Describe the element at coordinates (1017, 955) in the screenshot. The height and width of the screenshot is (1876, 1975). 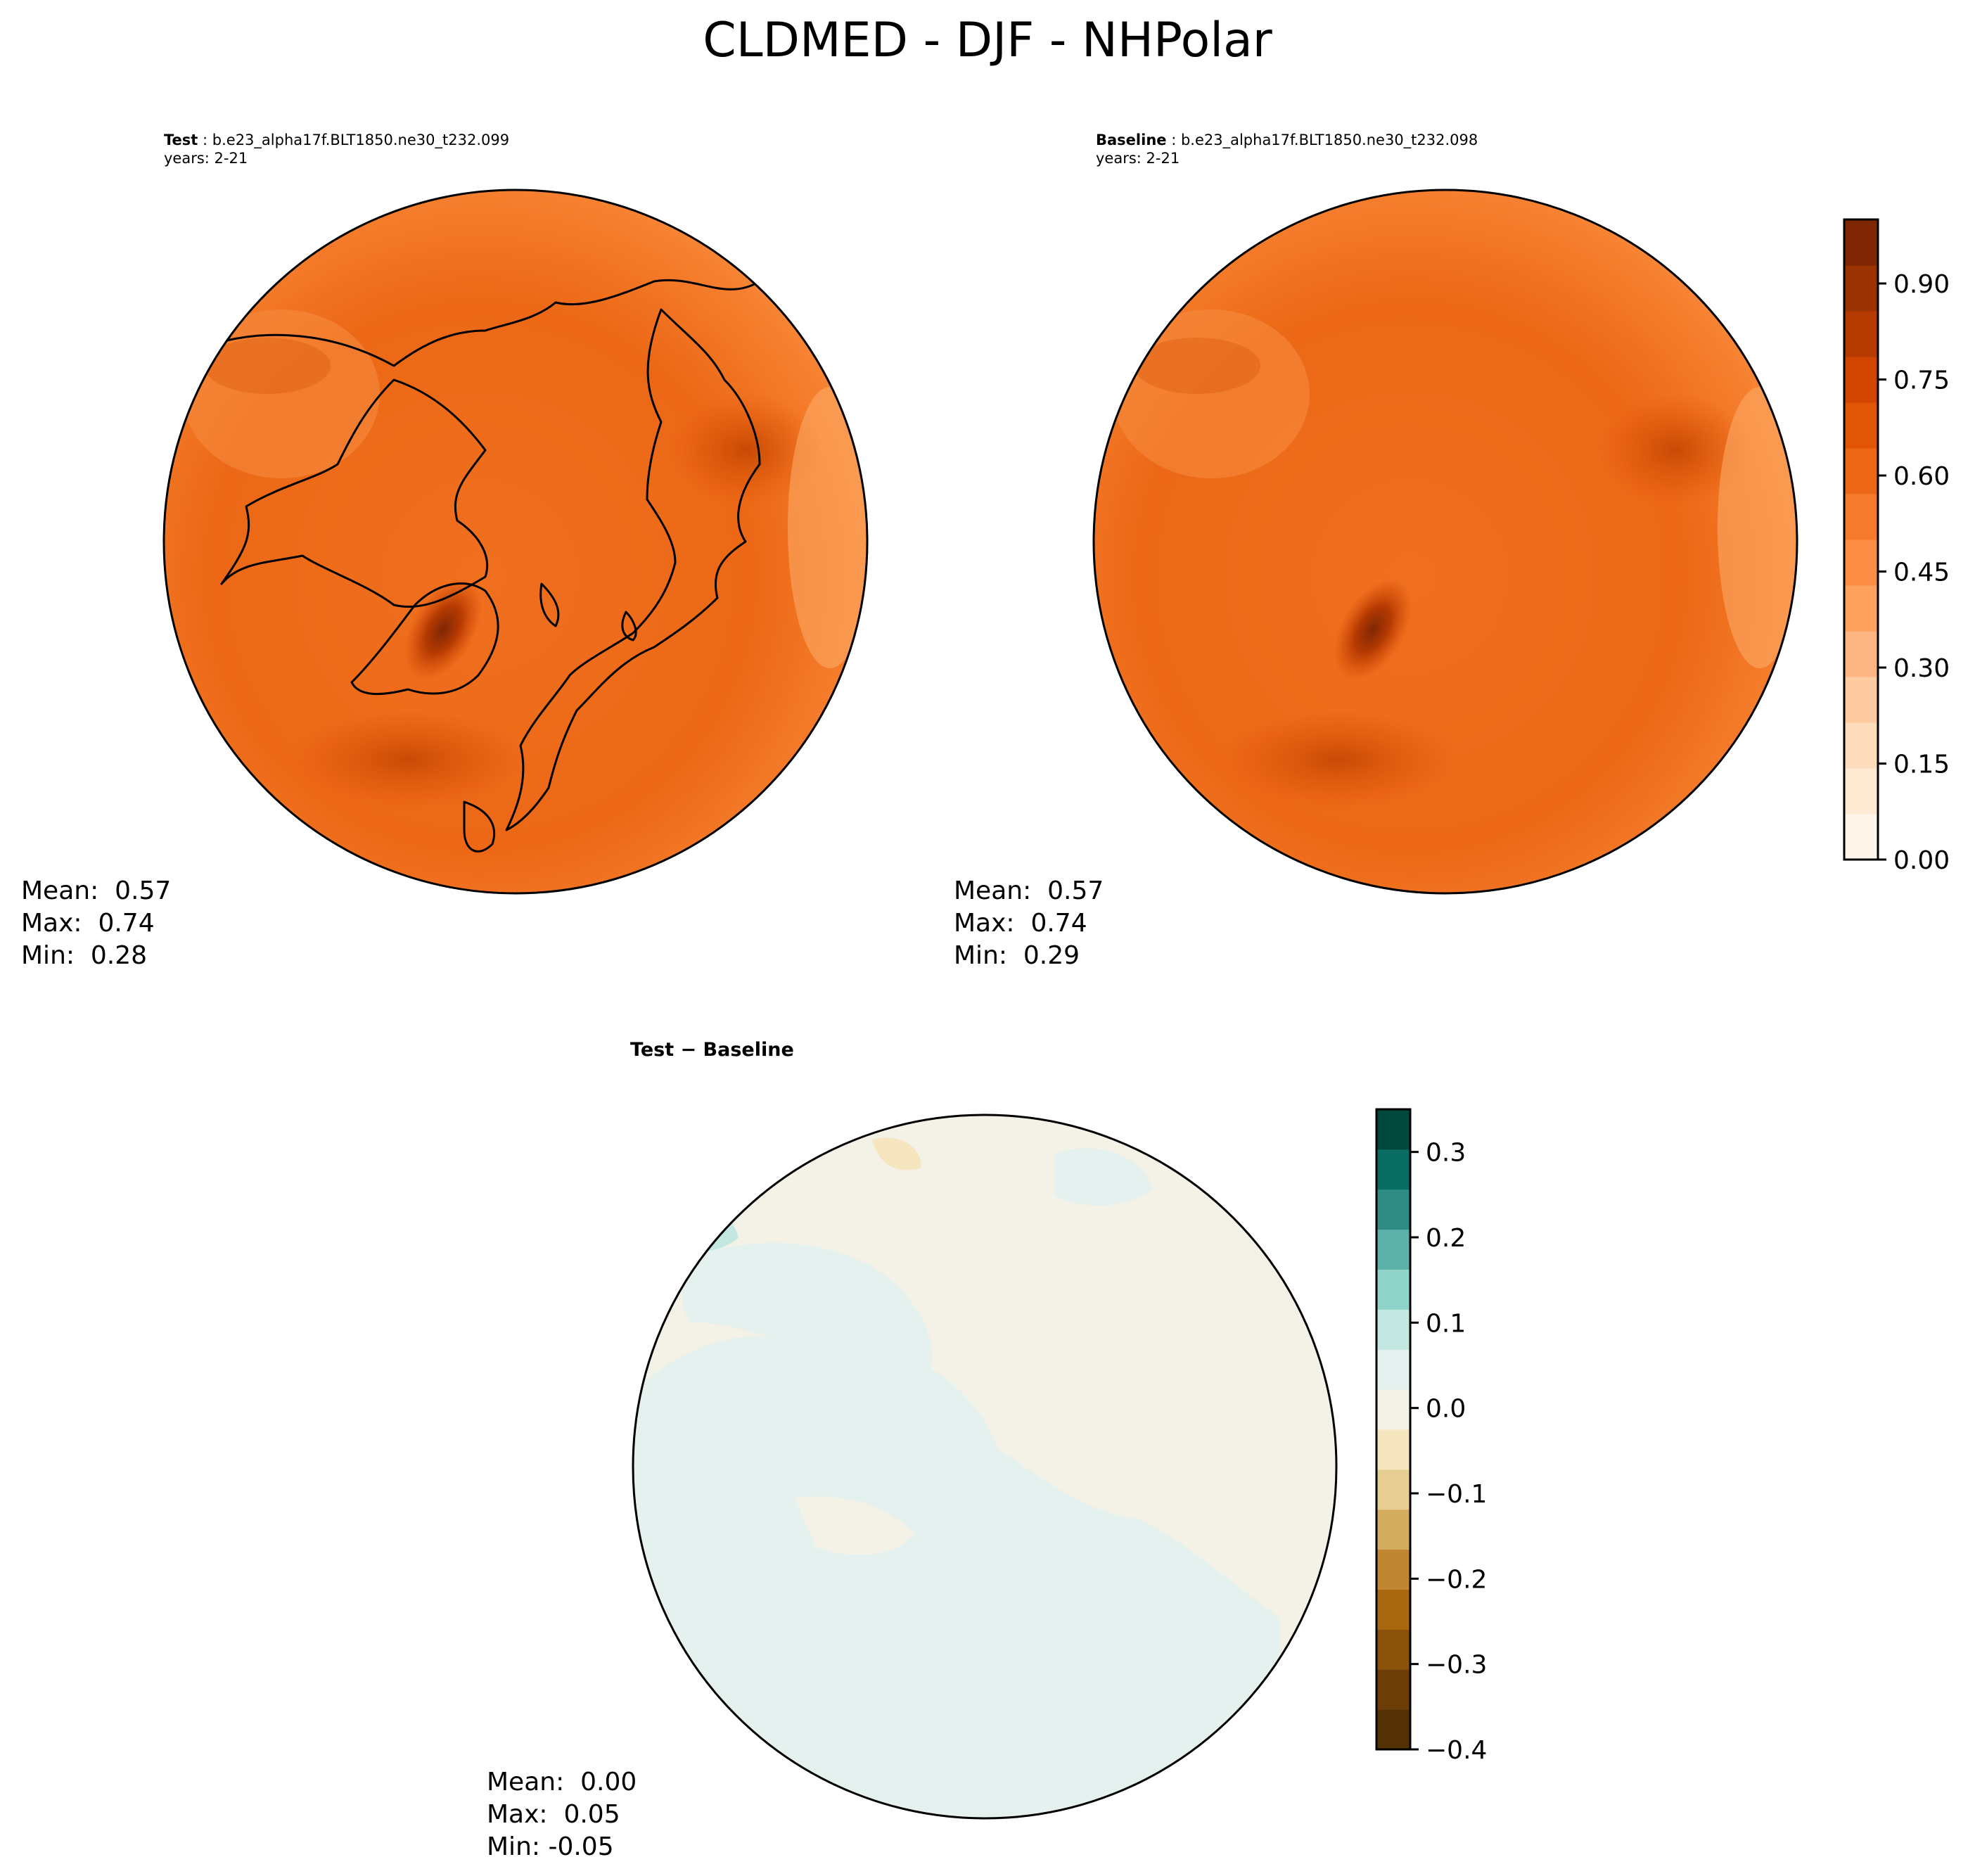
I see `baseline-min: Min: 0.29` at that location.